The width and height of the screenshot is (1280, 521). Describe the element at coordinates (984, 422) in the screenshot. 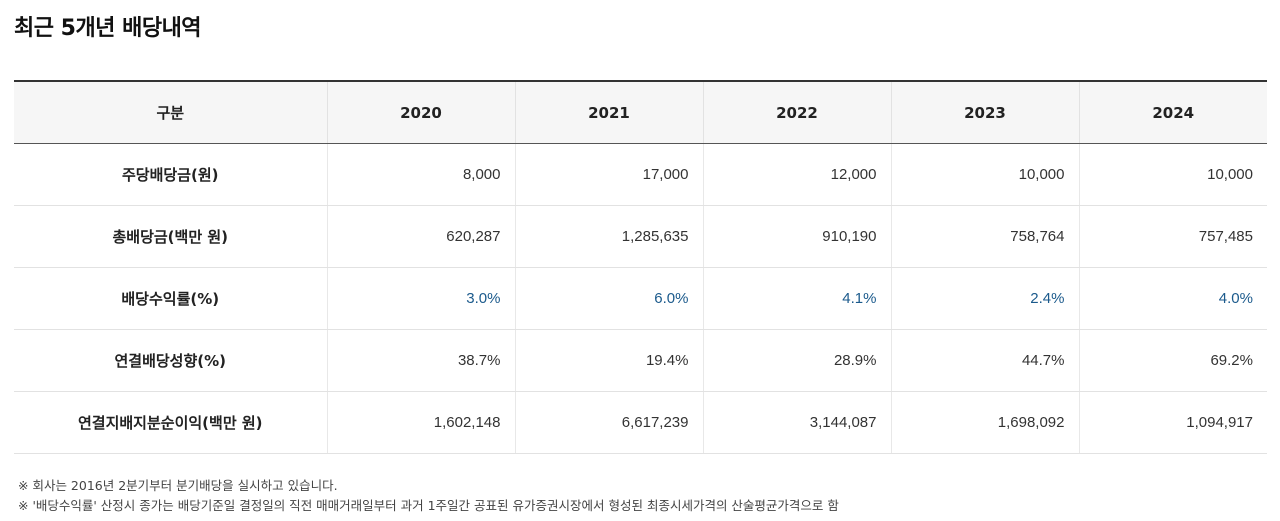

I see `table-cell: 1,698,092` at that location.